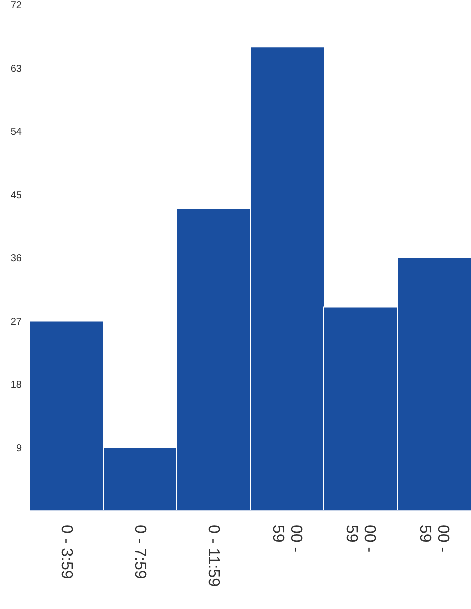 This screenshot has height=609, width=471. What do you see at coordinates (66, 552) in the screenshot?
I see `x-tick-label: 0 - 3:59` at bounding box center [66, 552].